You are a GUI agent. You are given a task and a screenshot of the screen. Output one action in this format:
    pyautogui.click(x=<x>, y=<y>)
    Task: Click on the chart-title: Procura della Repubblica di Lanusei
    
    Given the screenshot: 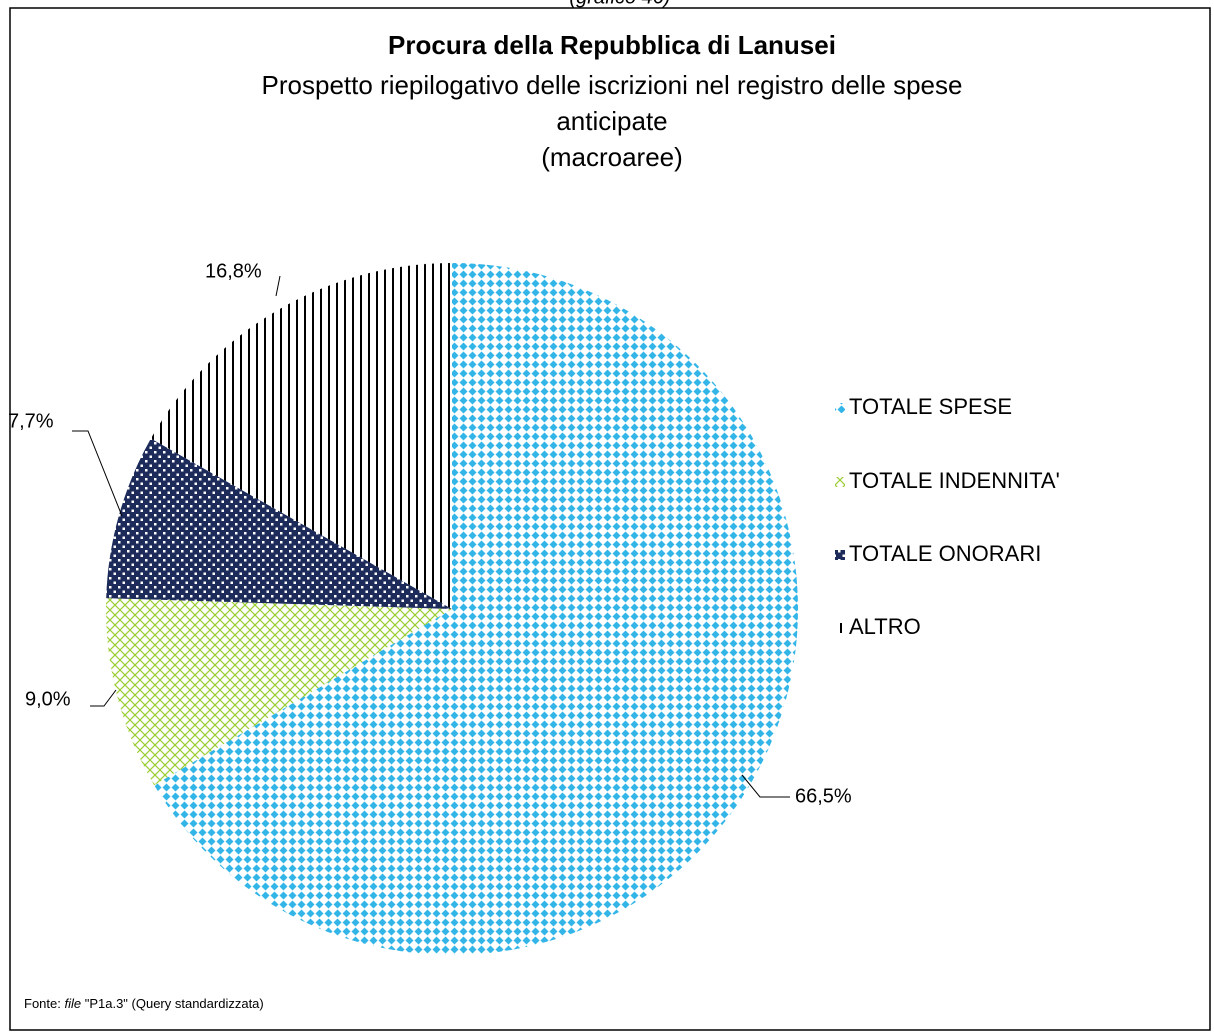 What is the action you would take?
    pyautogui.click(x=612, y=45)
    